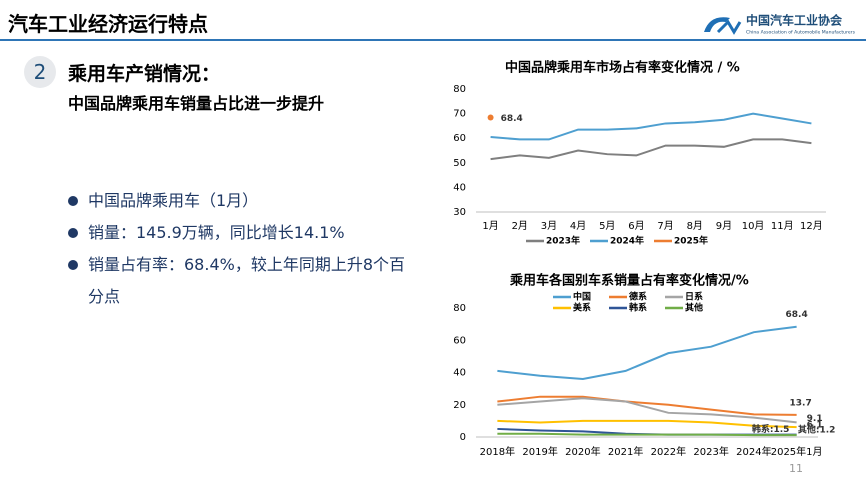  I want to click on x-tick-label: 1月, so click(490, 226).